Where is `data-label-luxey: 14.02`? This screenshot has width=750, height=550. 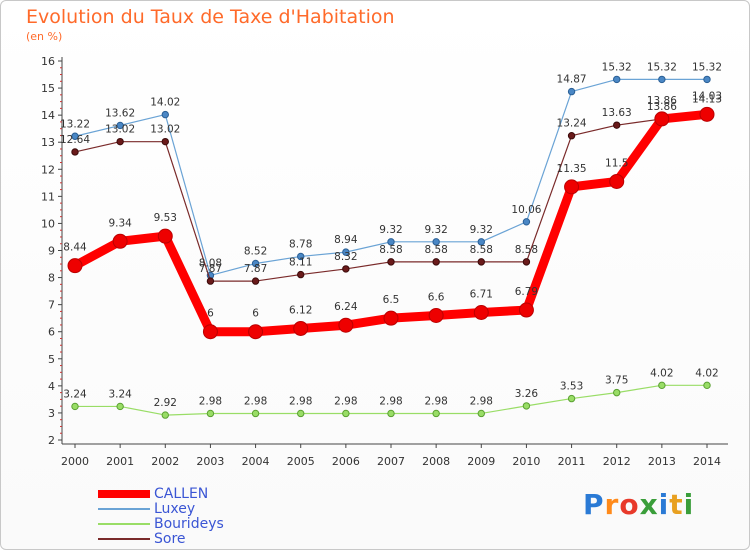 data-label-luxey: 14.02 is located at coordinates (165, 103).